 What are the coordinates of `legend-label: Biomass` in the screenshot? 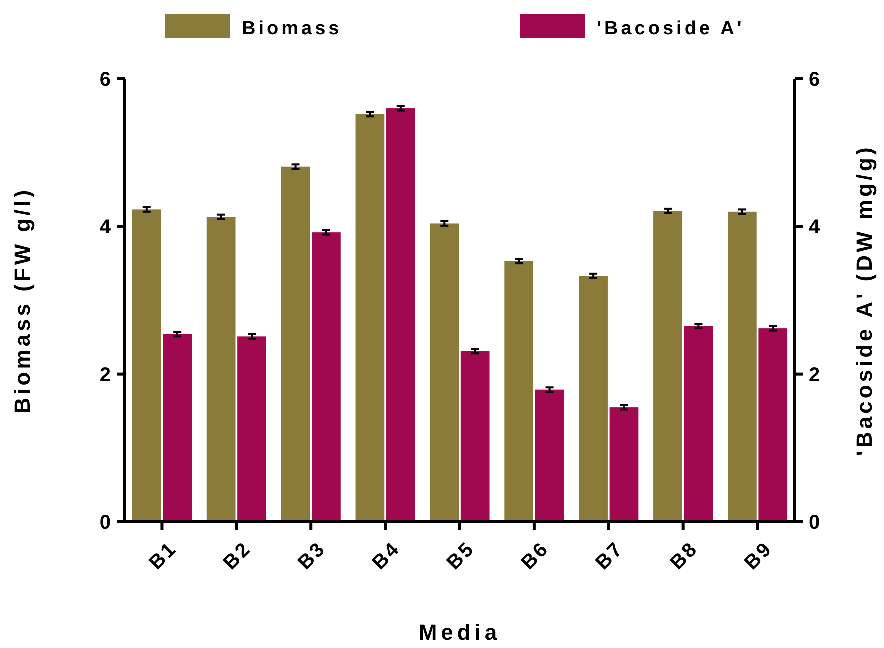 It's located at (292, 29).